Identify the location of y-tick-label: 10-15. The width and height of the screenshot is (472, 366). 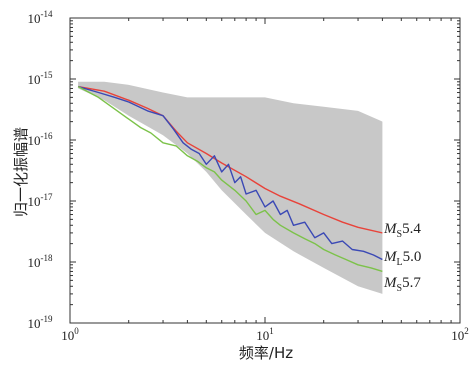
(40, 78).